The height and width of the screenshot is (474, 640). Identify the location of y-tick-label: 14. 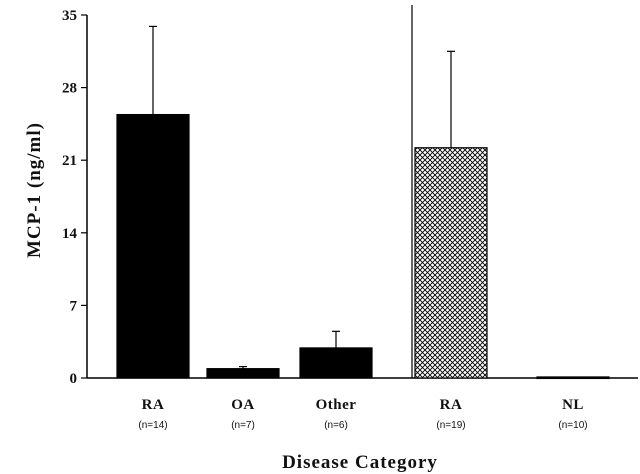
(70, 234).